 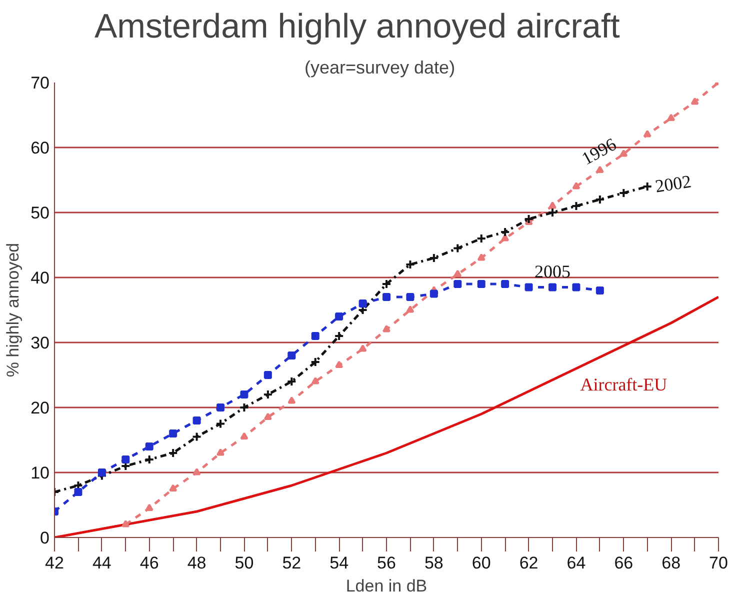 What do you see at coordinates (386, 563) in the screenshot?
I see `x-tick-label: 56` at bounding box center [386, 563].